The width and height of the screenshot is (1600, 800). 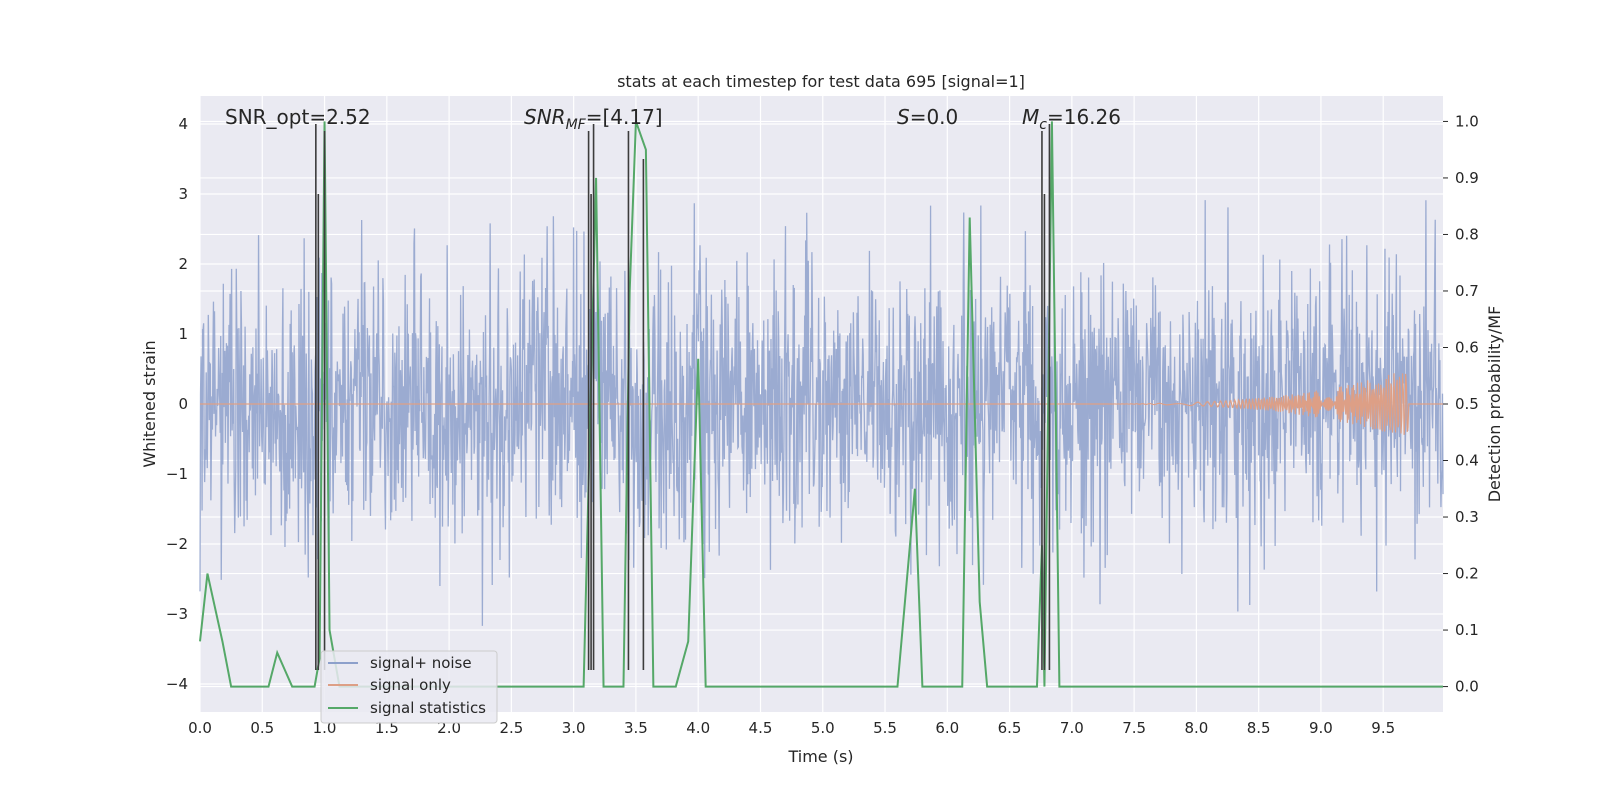 I want to click on annotation-snr-mf-symbol: SNR, so click(x=545, y=117).